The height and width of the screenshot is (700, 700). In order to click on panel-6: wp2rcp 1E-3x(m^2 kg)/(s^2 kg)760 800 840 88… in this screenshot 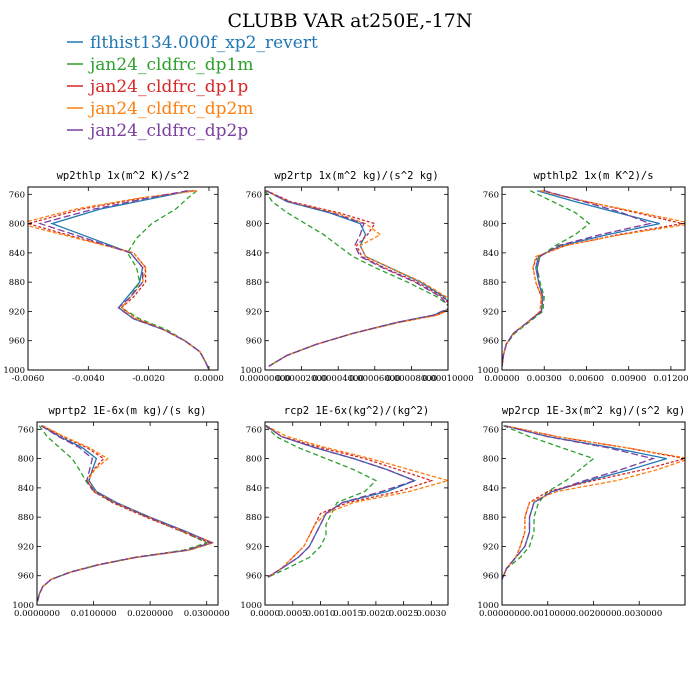, I will do `click(581, 512)`.